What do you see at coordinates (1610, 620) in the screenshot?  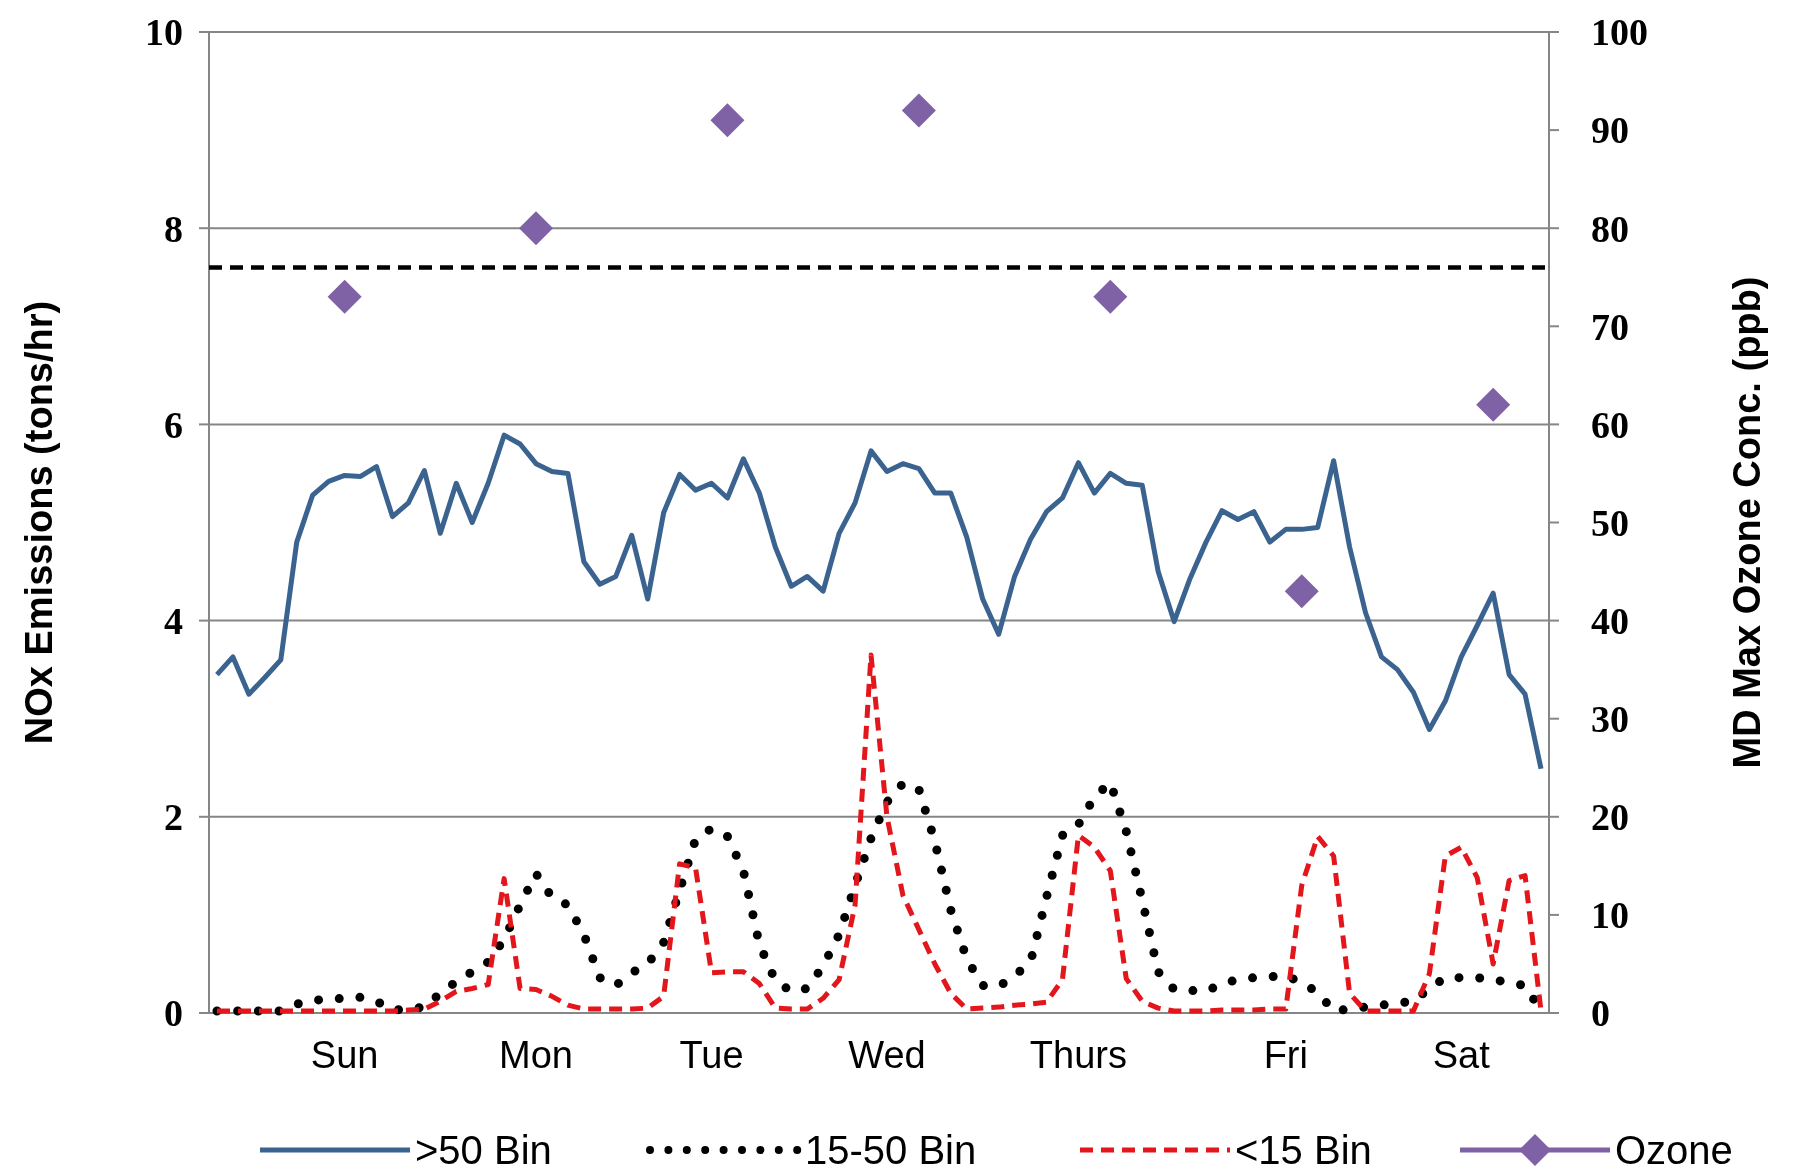 I see `y2-tick-label: 40` at bounding box center [1610, 620].